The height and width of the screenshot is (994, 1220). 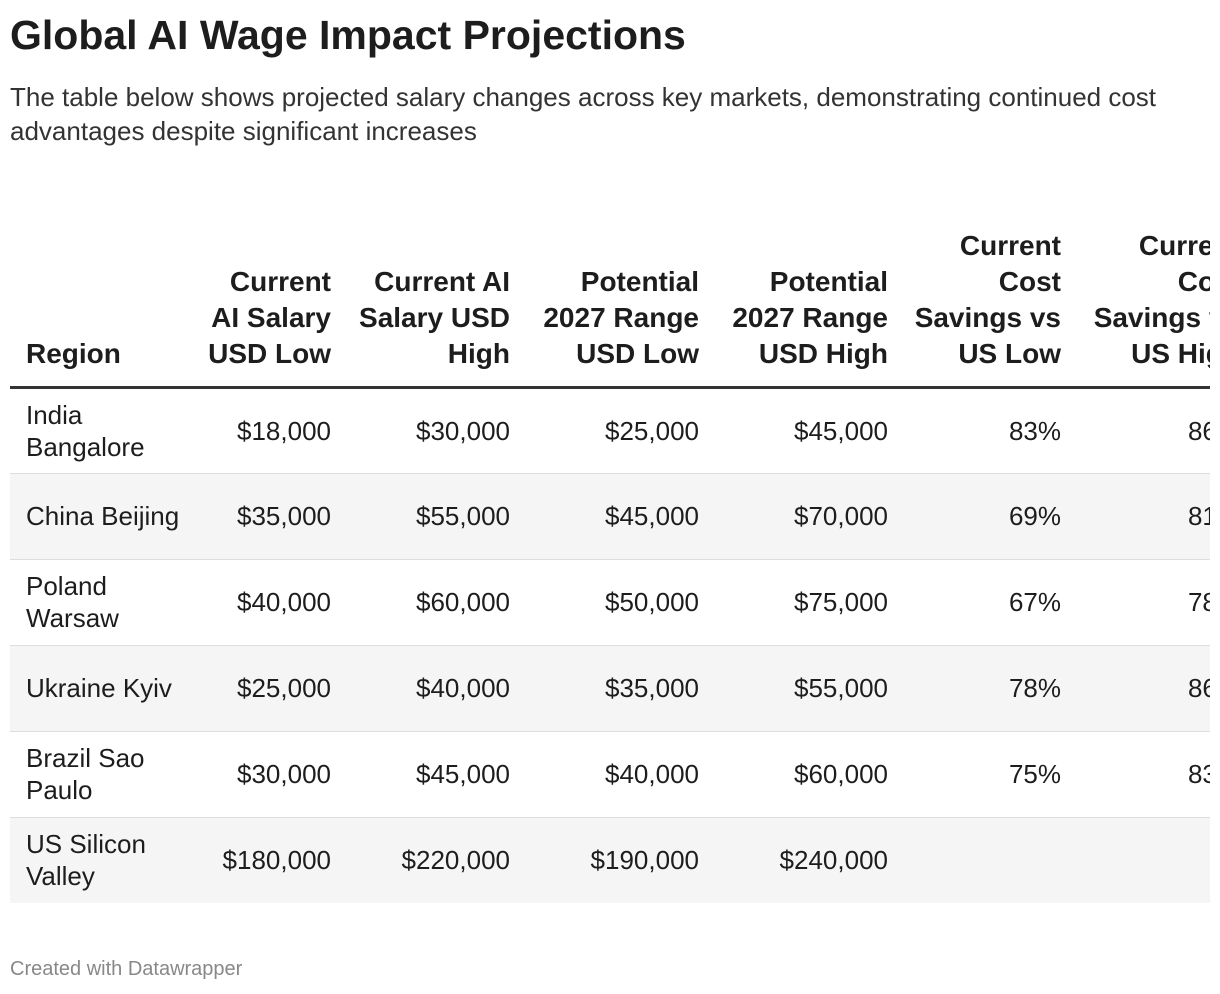 What do you see at coordinates (105, 860) in the screenshot?
I see `region-cell: US Silicon Valley` at bounding box center [105, 860].